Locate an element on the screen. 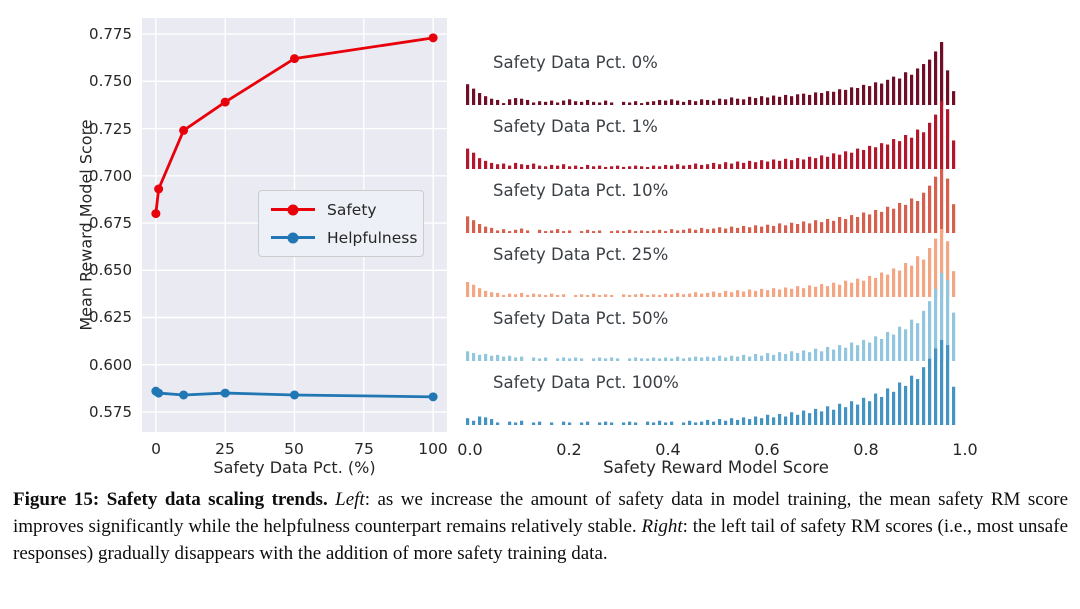  hist-row-label: Safety Data Pct. 50% is located at coordinates (581, 318).